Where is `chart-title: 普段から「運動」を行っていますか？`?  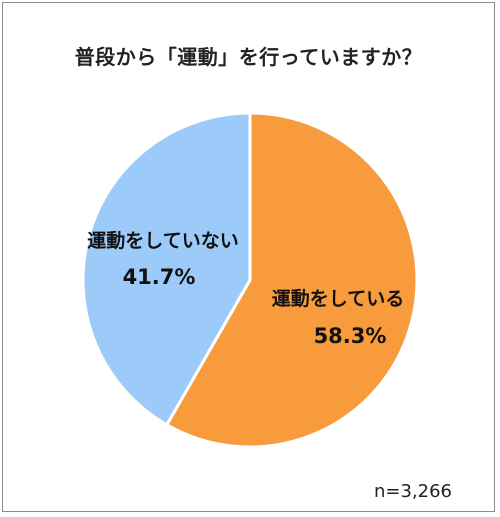 chart-title: 普段から「運動」を行っていますか？ is located at coordinates (248, 57).